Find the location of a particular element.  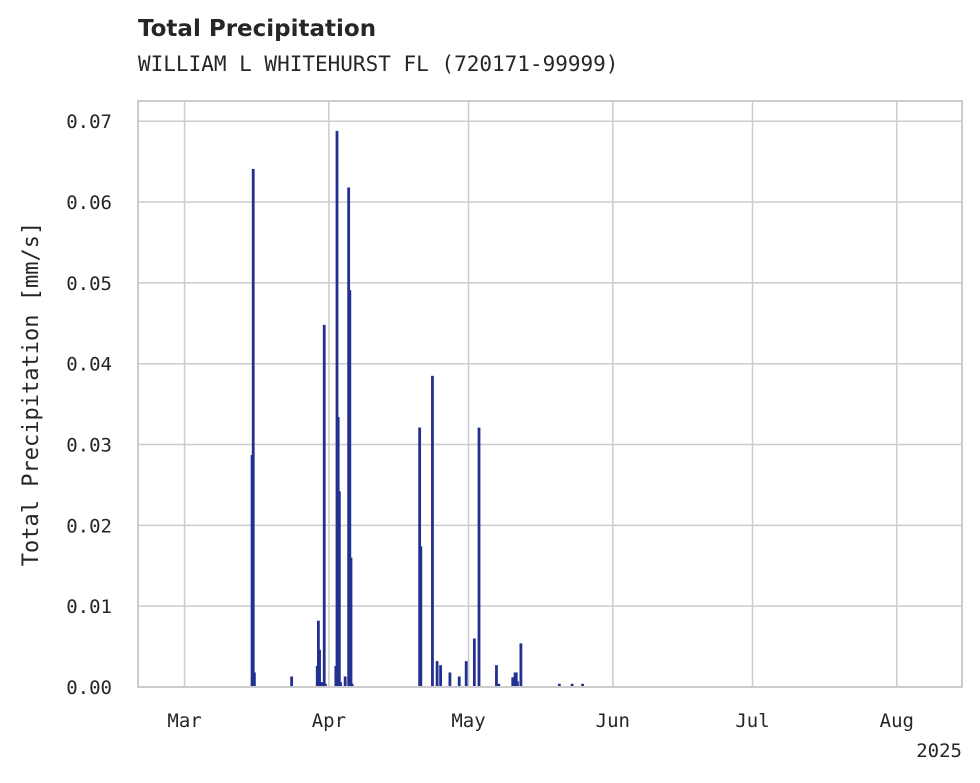

y-tick-label: 0.01 is located at coordinates (89, 607).